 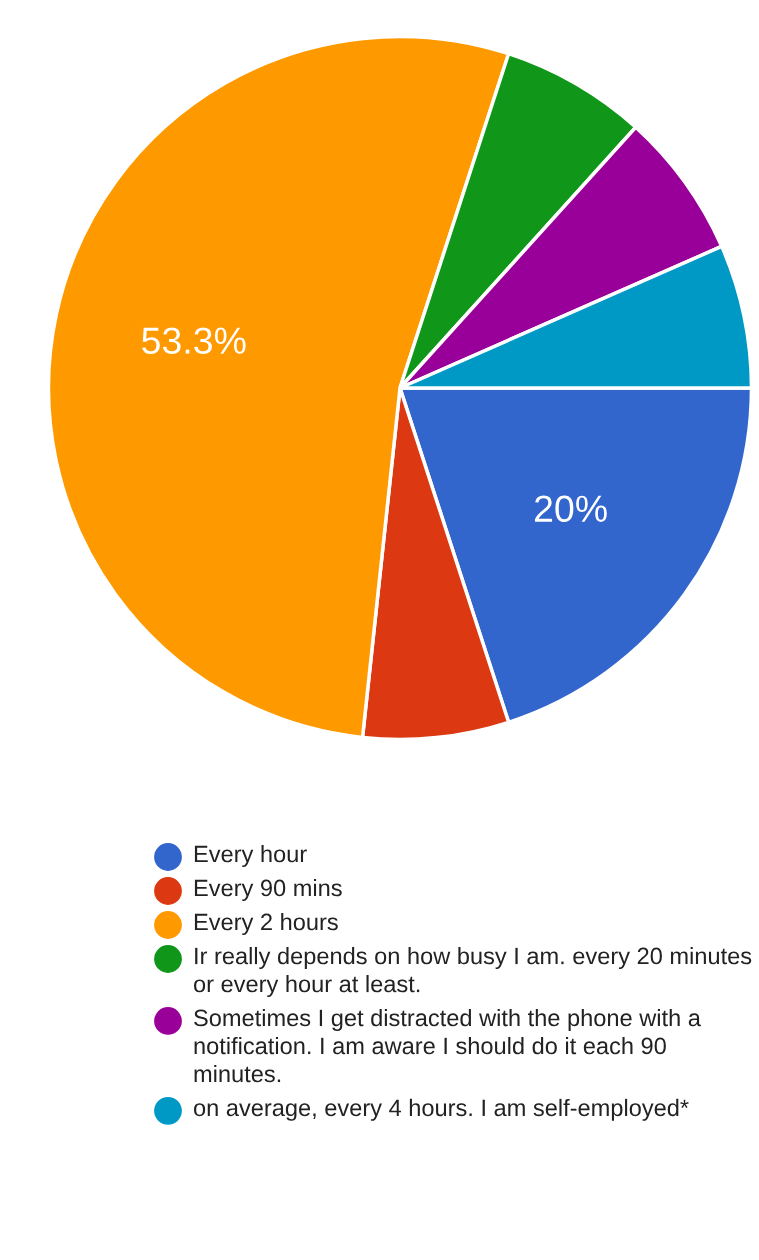 I want to click on legend-label: Sometimes I get distracted with the phone with a notification. I am aware I should do it each 90 minutes., so click(x=447, y=1045).